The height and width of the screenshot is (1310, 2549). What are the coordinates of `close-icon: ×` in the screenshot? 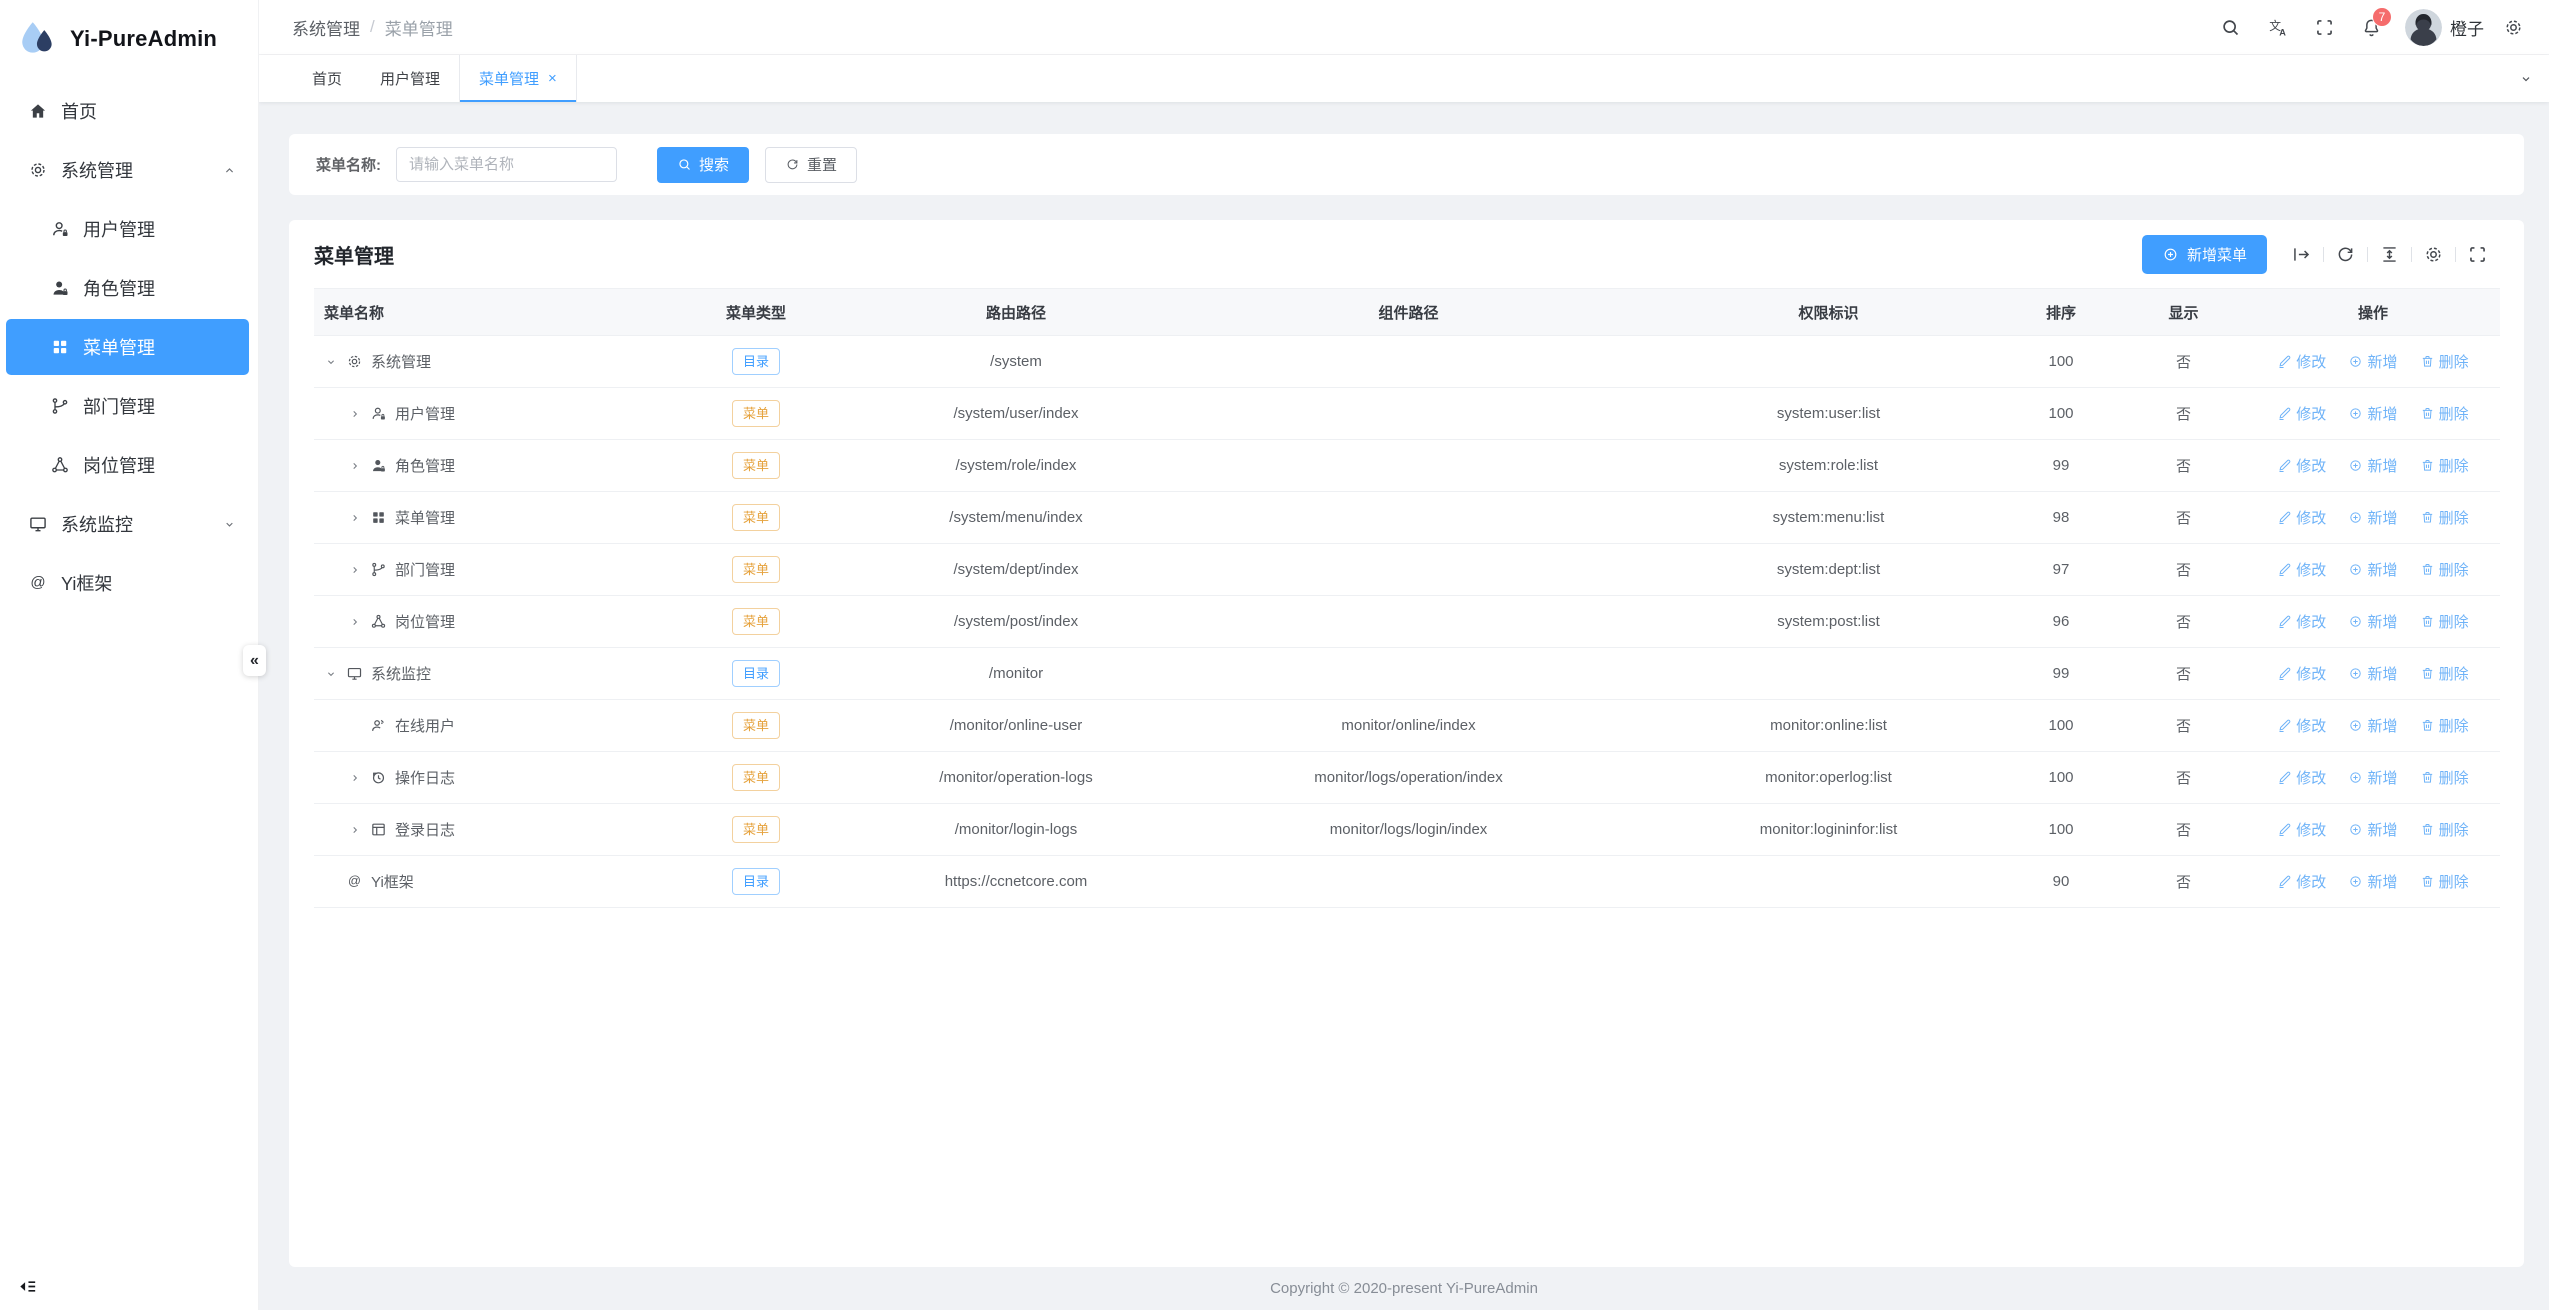 It's located at (552, 78).